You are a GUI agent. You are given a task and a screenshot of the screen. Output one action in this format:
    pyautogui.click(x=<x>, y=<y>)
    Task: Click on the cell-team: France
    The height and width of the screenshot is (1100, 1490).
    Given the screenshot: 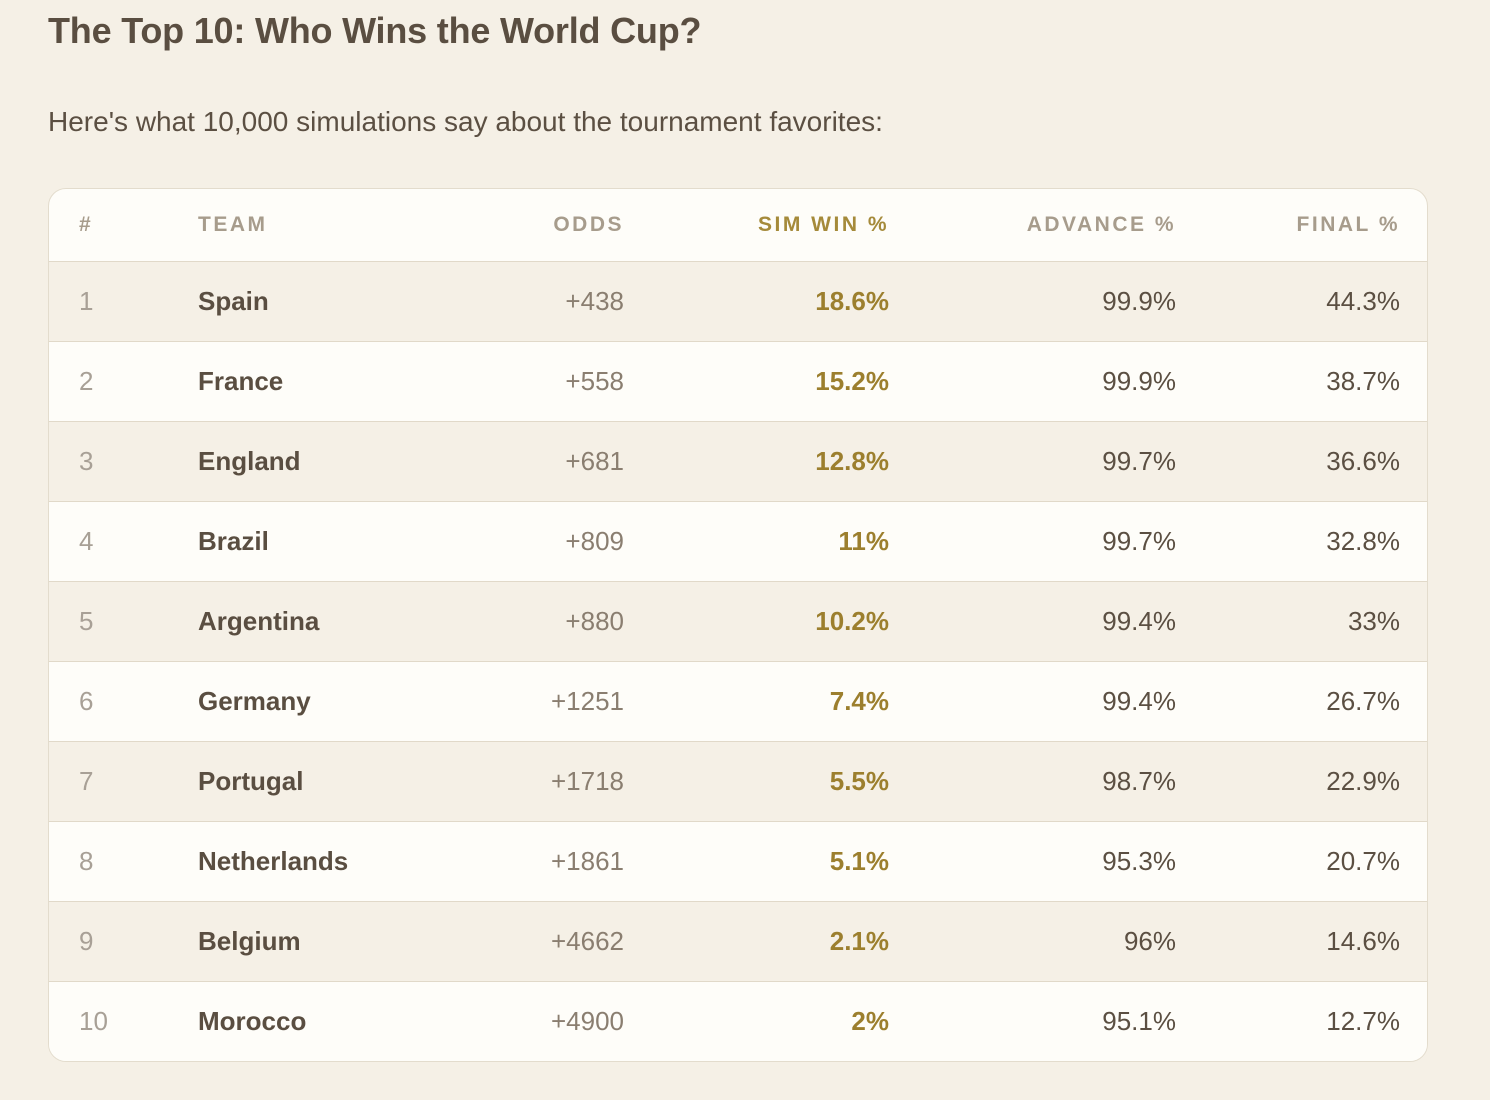 What is the action you would take?
    pyautogui.click(x=328, y=381)
    